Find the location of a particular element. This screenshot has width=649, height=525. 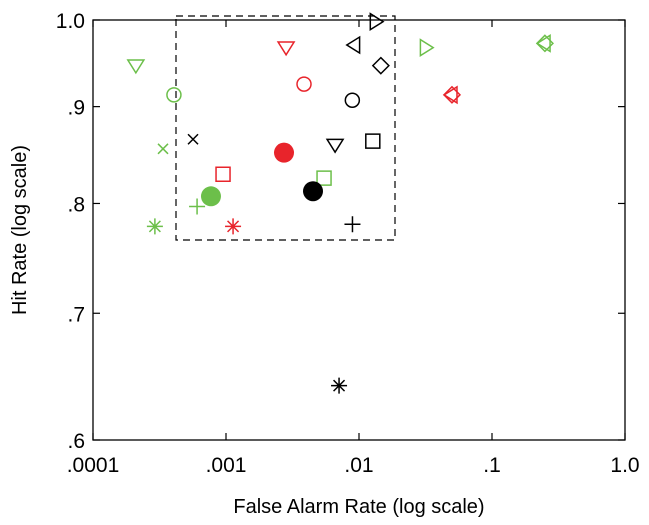

y-tick-label: .9 is located at coordinates (76, 108).